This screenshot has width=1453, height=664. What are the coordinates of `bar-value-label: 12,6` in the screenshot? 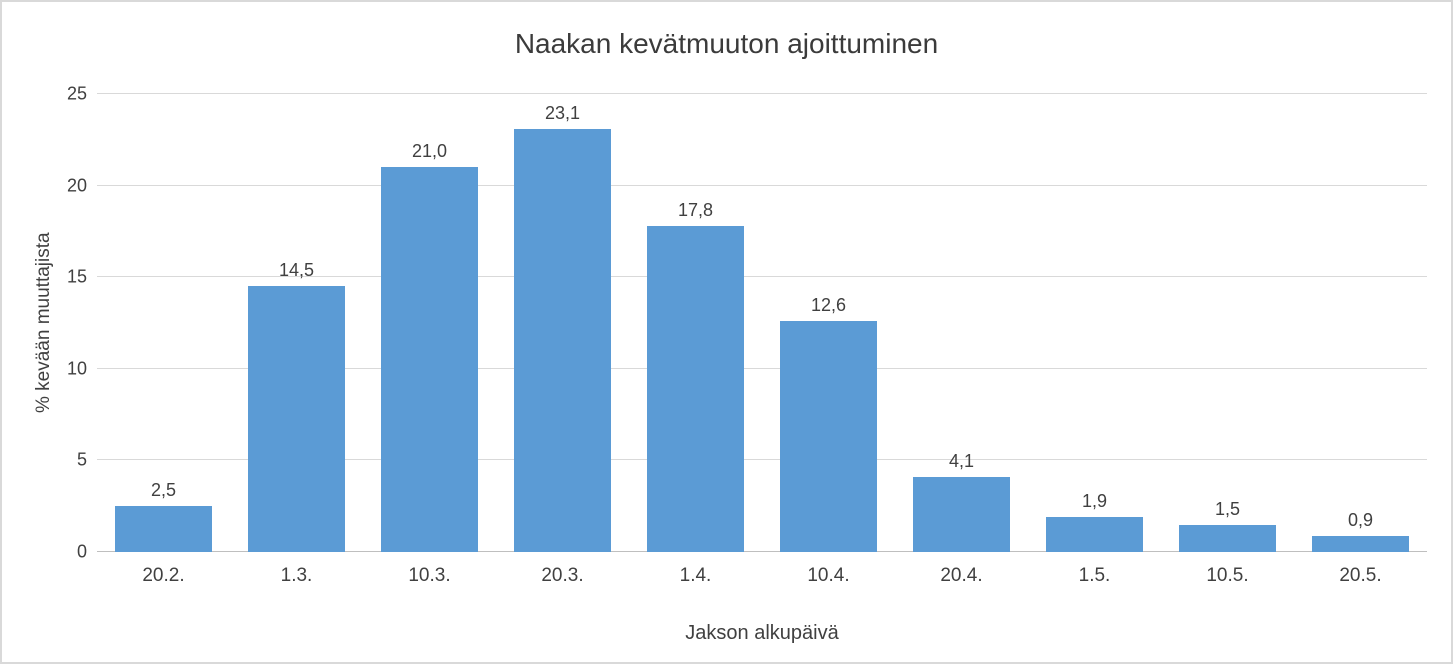 It's located at (828, 305).